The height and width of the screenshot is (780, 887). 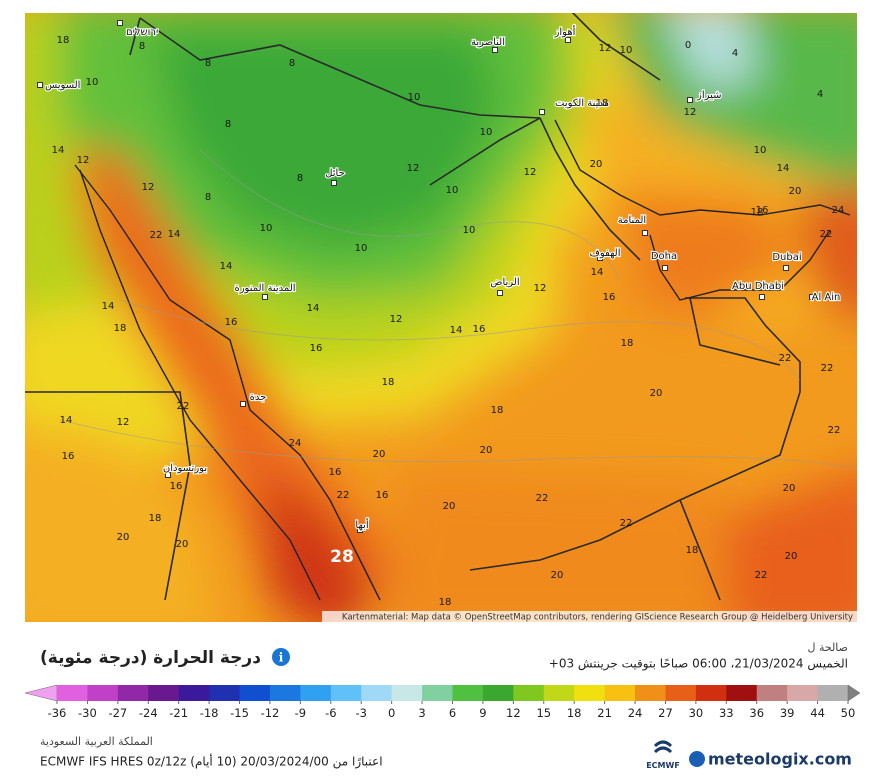 What do you see at coordinates (452, 713) in the screenshot?
I see `colorbar-tick-label: 6` at bounding box center [452, 713].